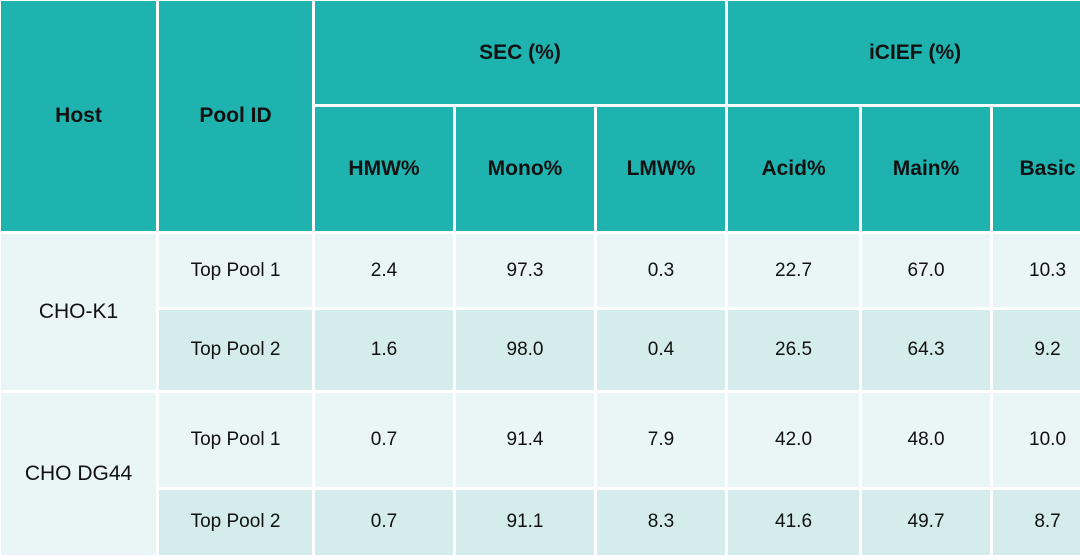 The image size is (1080, 560). What do you see at coordinates (525, 271) in the screenshot?
I see `mono-cell: 97.3` at bounding box center [525, 271].